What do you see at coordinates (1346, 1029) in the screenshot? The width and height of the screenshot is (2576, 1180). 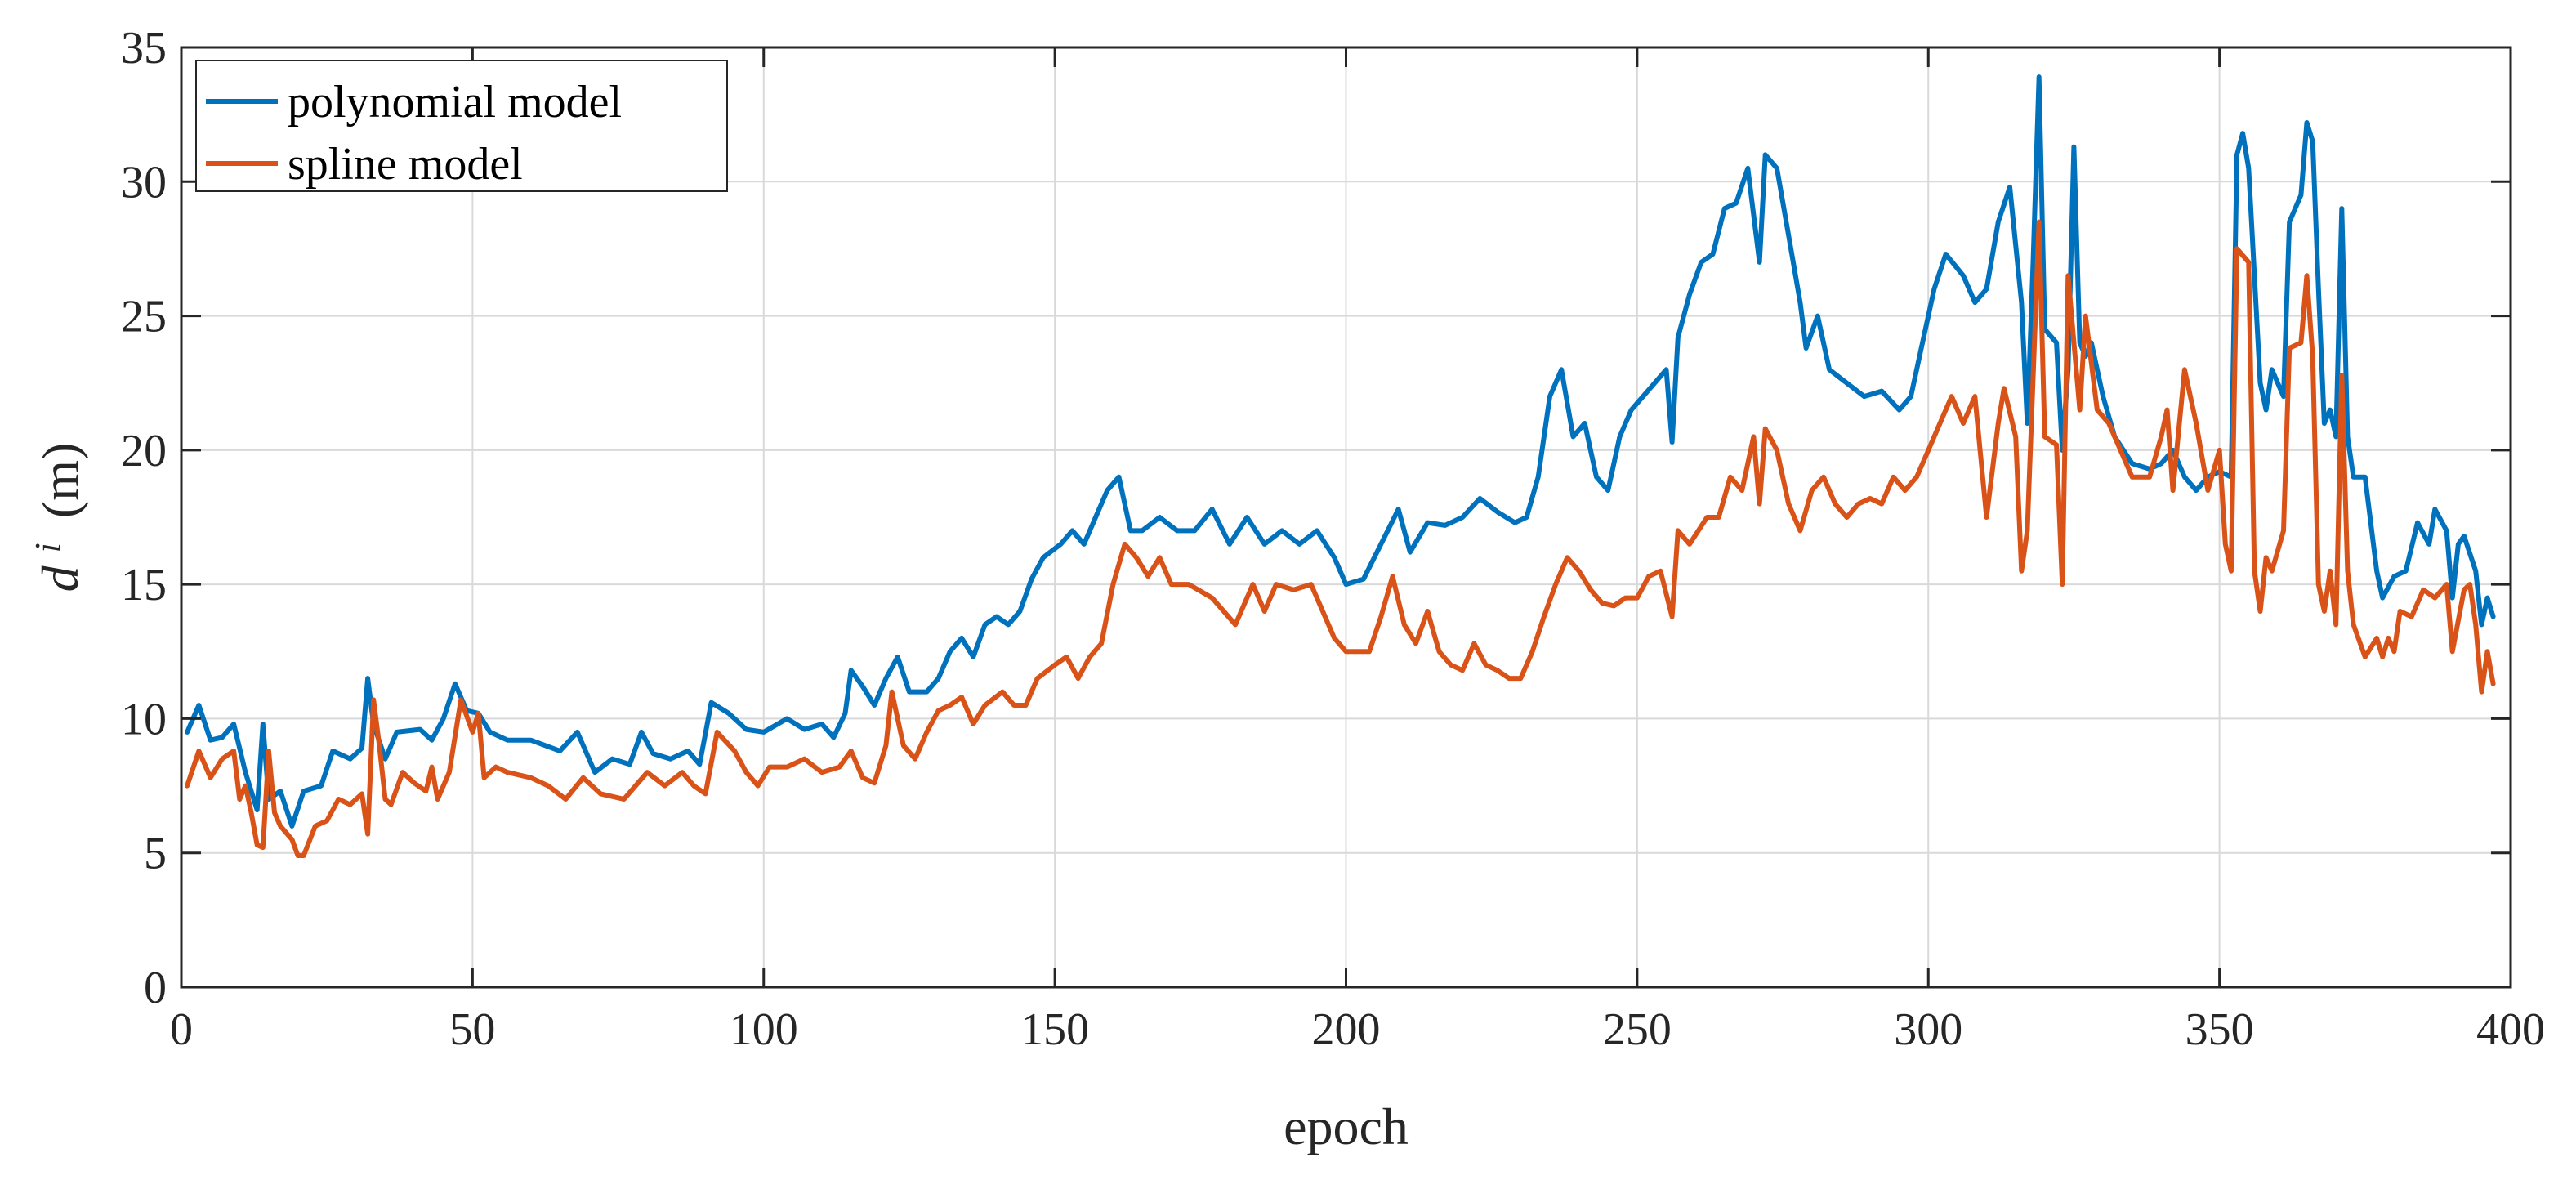 I see `x-tick-label: 200` at bounding box center [1346, 1029].